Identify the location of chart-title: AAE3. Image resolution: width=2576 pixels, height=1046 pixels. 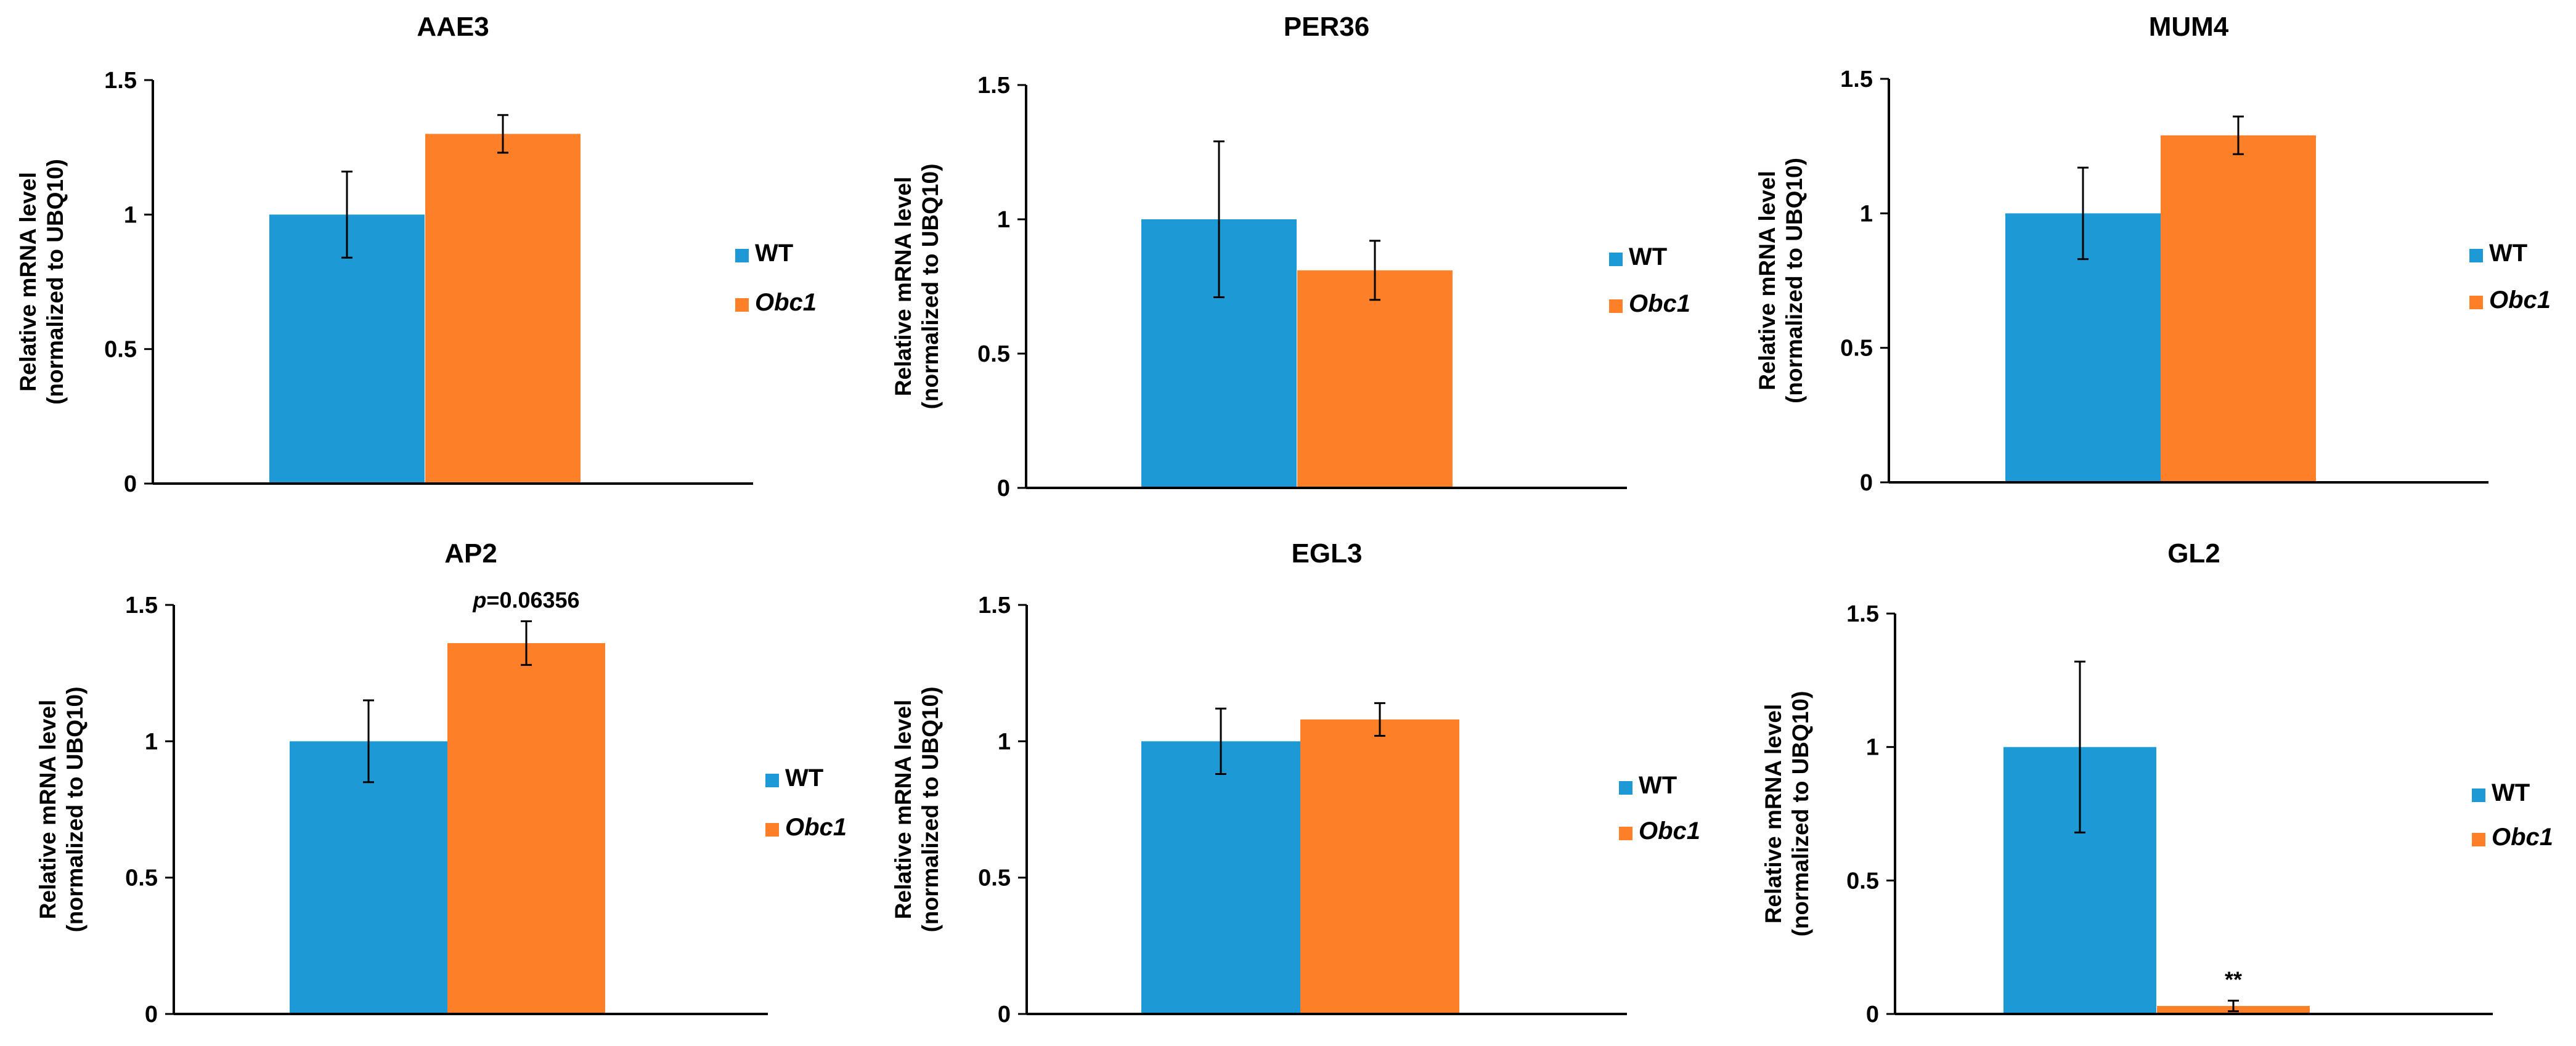
(453, 27).